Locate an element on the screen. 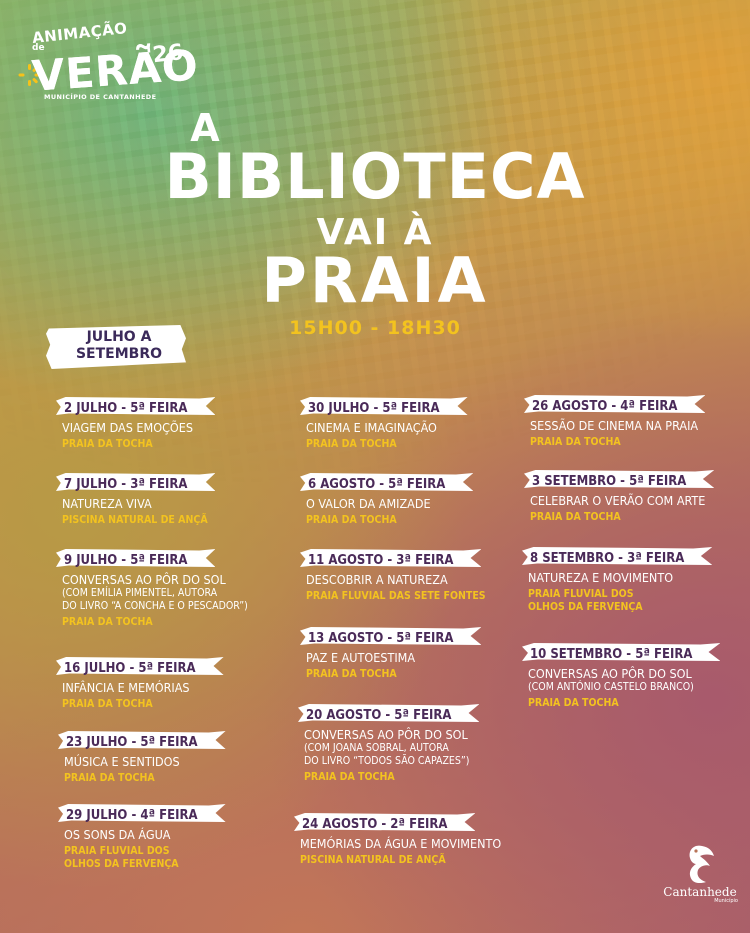 The width and height of the screenshot is (750, 933). event-date: 29 JULHO - 4ª FEIRA is located at coordinates (132, 815).